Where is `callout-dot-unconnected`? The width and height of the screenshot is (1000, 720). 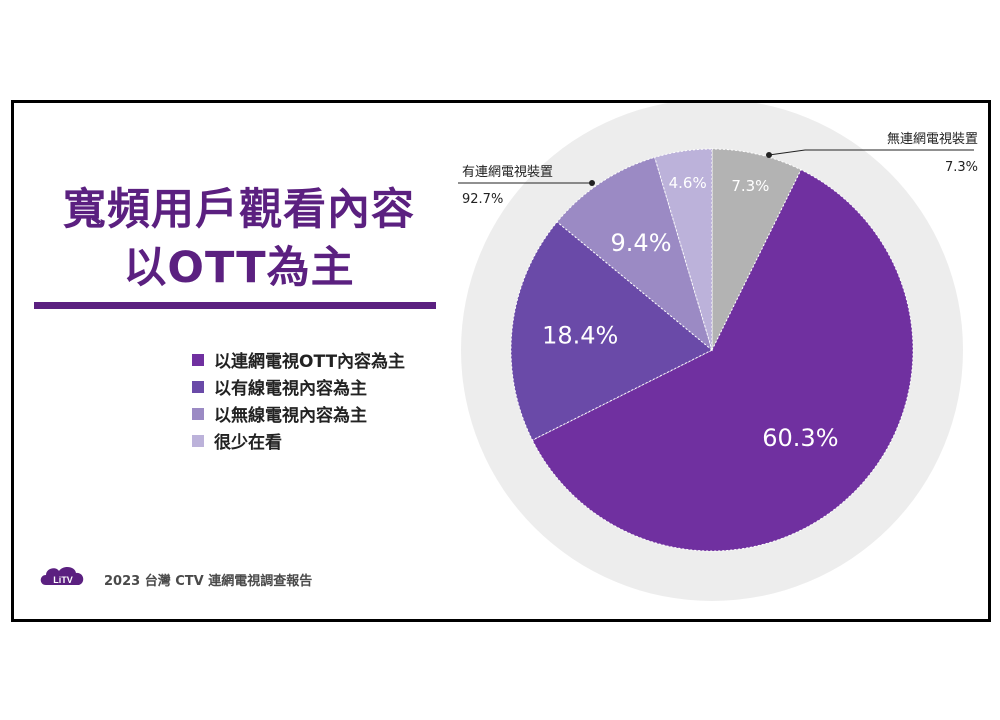 callout-dot-unconnected is located at coordinates (769, 155).